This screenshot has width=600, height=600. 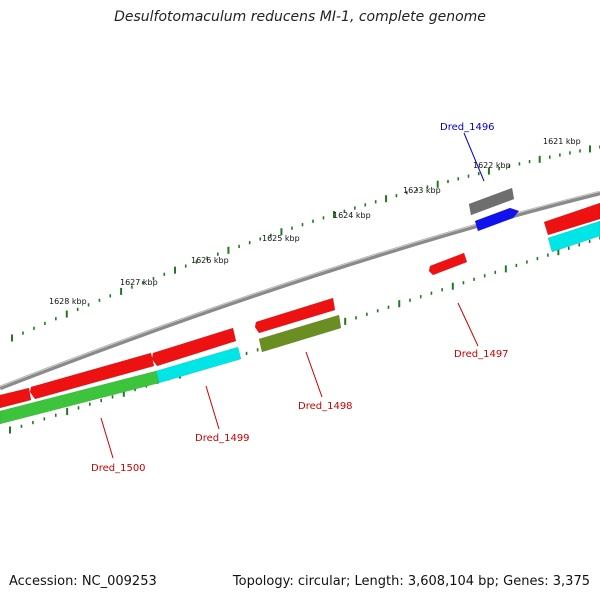 I want to click on scale-label-1624: 1624 kbp, so click(x=352, y=215).